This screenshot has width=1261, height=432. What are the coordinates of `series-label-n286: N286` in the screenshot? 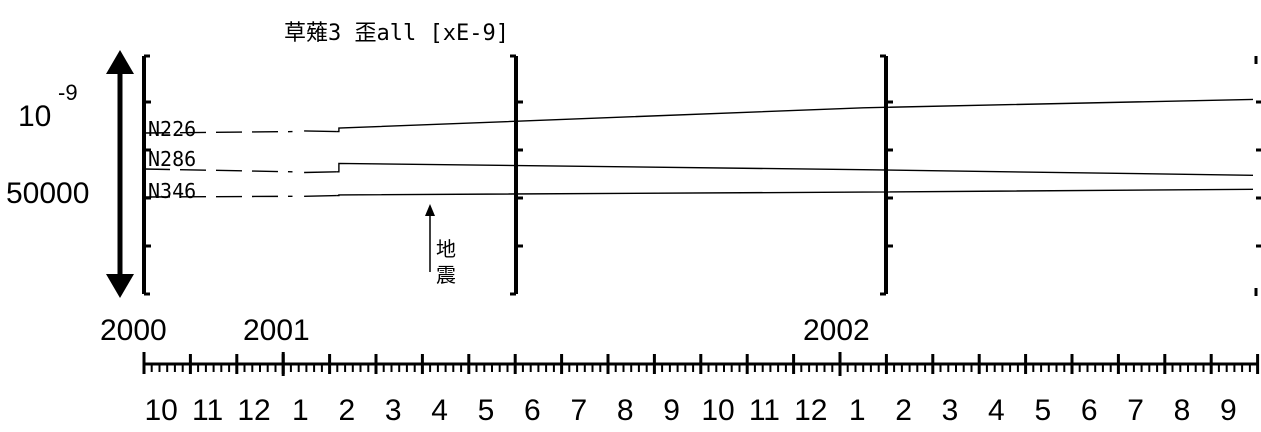 It's located at (172, 159).